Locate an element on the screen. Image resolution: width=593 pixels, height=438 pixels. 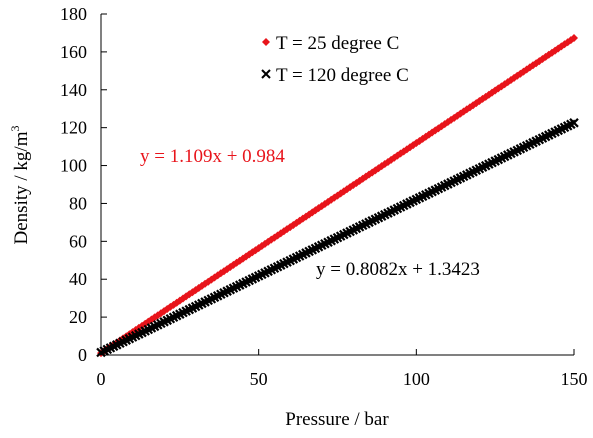
y-tick-label-40: 40 is located at coordinates (78, 279).